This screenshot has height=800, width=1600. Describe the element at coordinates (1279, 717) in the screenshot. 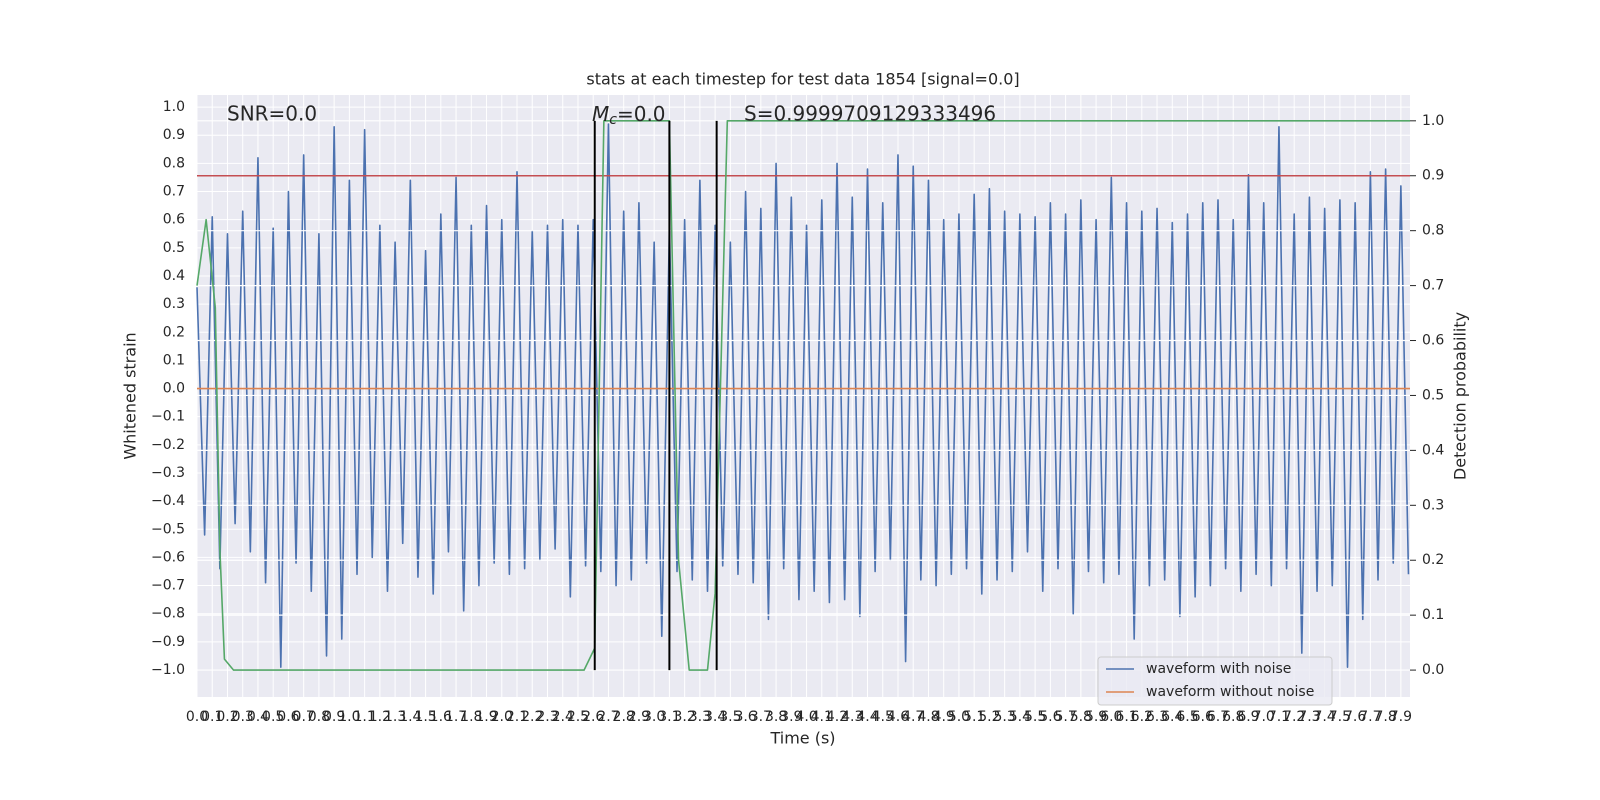

I see `x-tick-label: 7.1` at that location.